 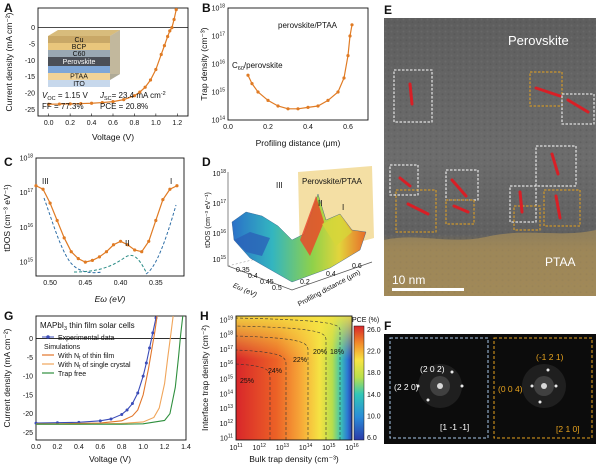 I want to click on colorbar-tick: 18.0, so click(x=374, y=373).